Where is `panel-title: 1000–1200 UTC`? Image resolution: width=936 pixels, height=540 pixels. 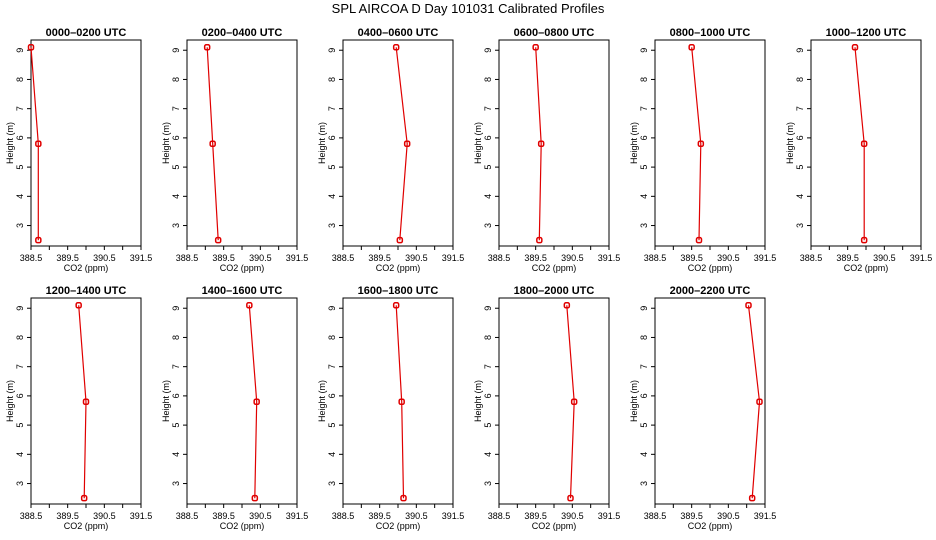 panel-title: 1000–1200 UTC is located at coordinates (866, 33).